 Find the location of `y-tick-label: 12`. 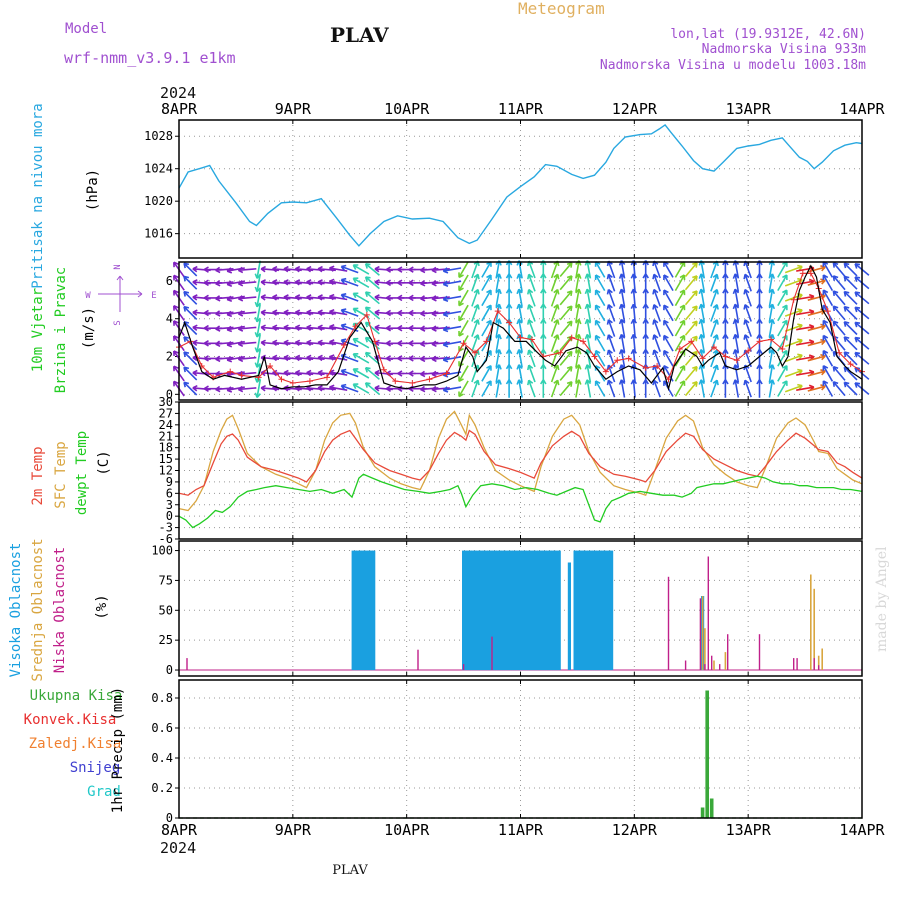

y-tick-label: 12 is located at coordinates (166, 471).